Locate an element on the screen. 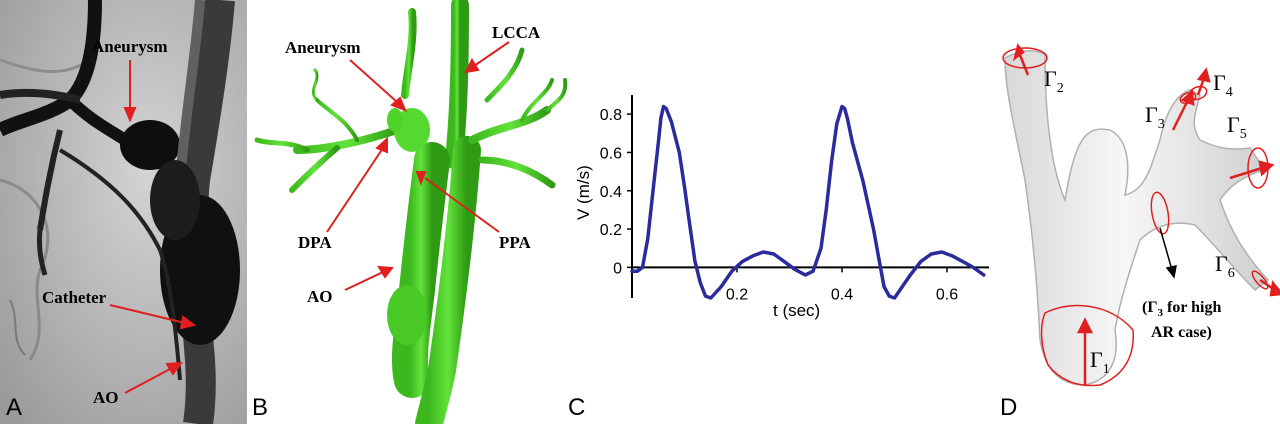  gamma-5-sub: 5 is located at coordinates (1243, 134).